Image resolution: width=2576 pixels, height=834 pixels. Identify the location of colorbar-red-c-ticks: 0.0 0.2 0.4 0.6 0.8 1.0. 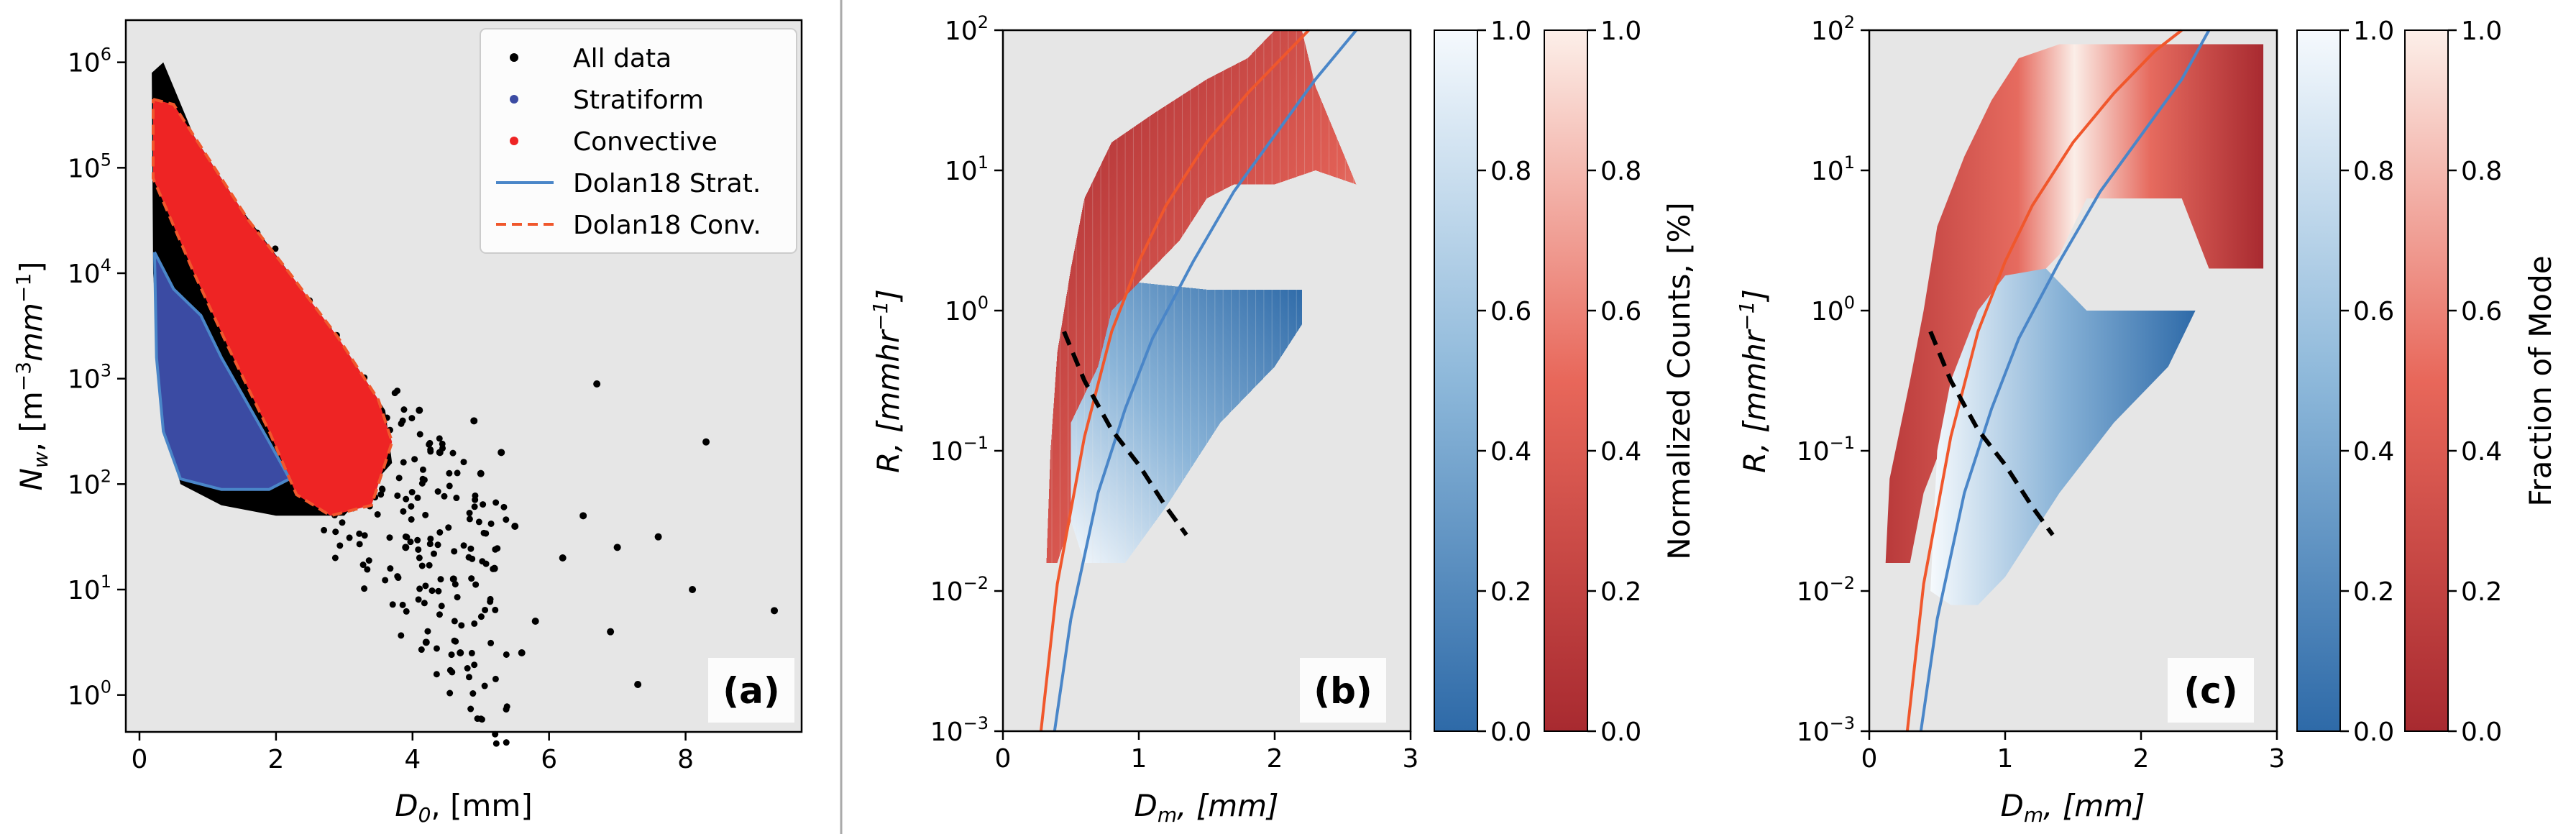
(2475, 382).